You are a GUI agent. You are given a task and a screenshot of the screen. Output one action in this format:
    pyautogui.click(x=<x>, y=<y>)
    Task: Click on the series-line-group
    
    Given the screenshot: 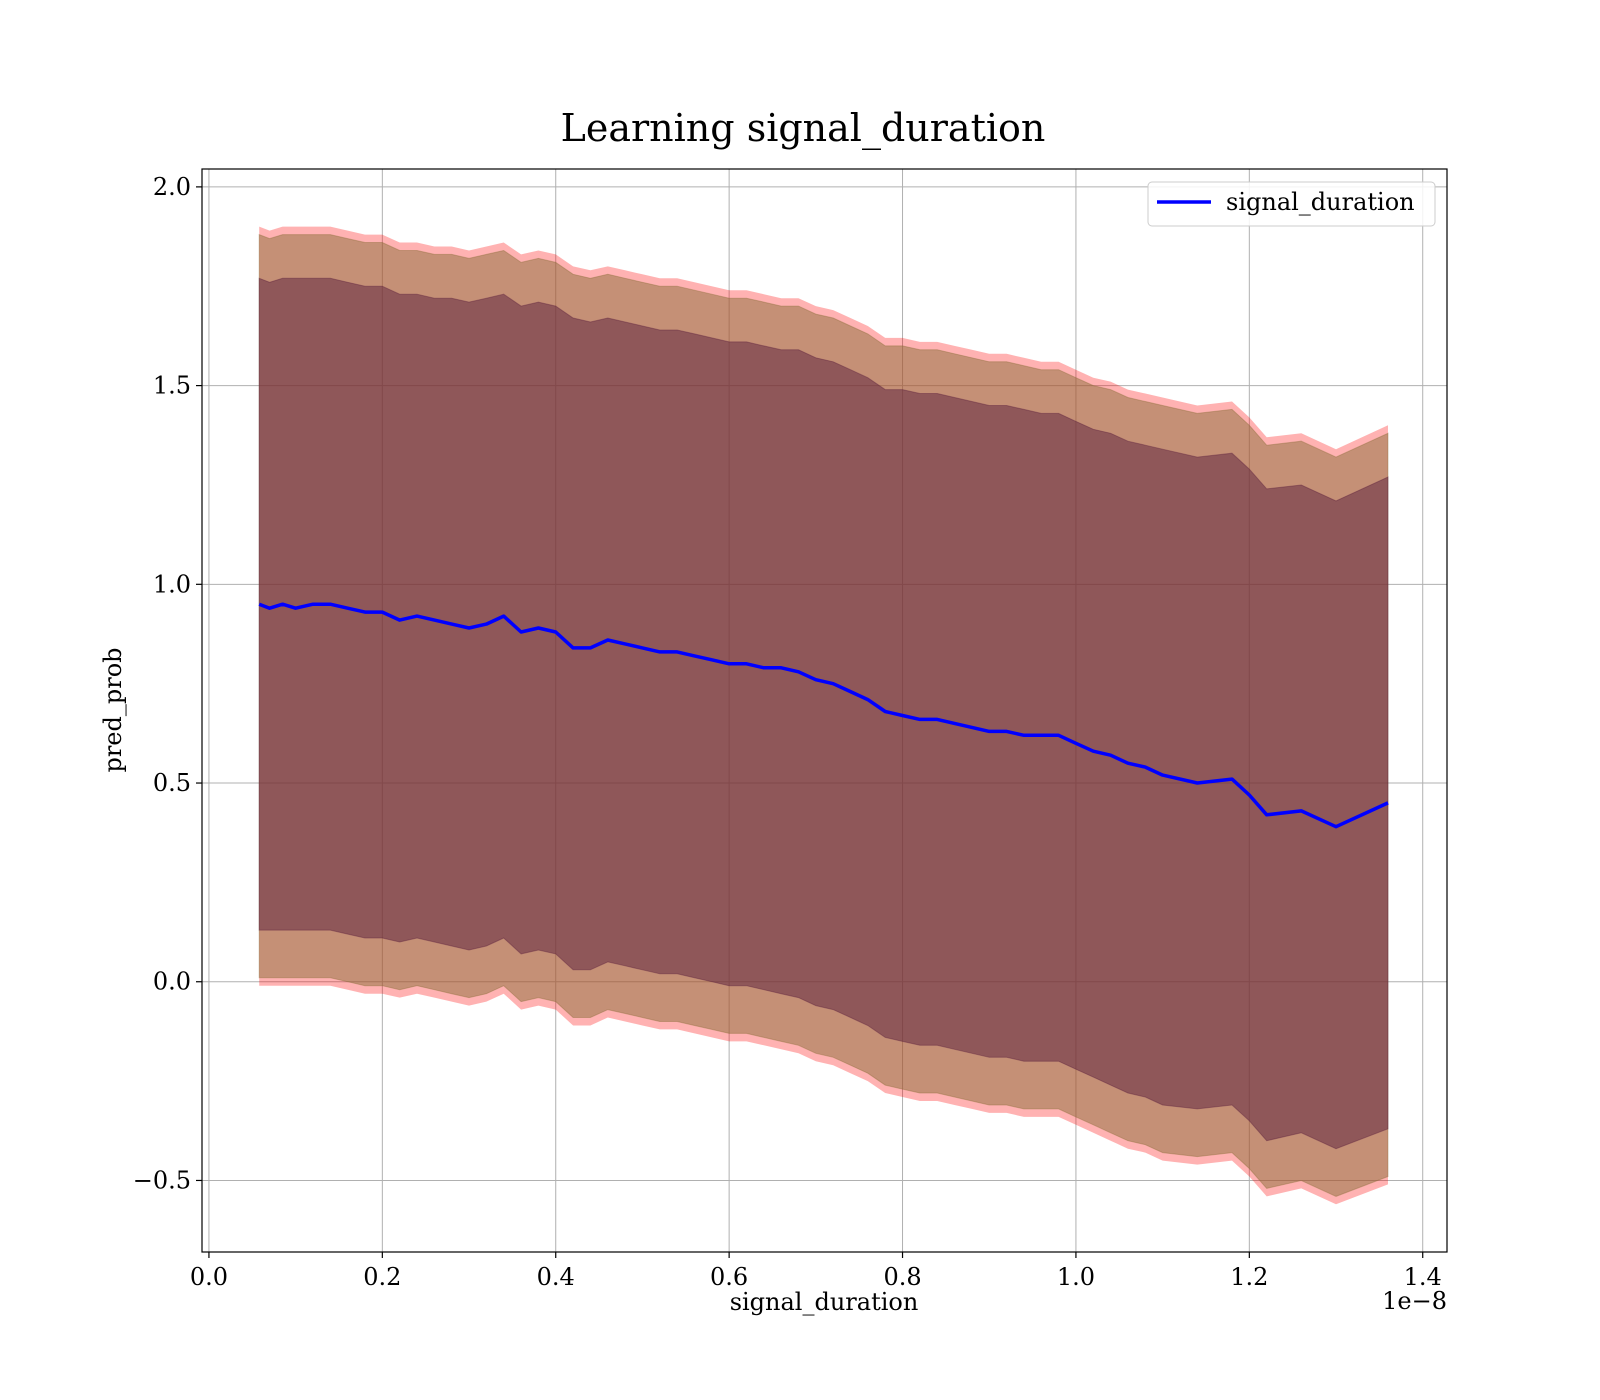 What is the action you would take?
    pyautogui.click(x=823, y=715)
    